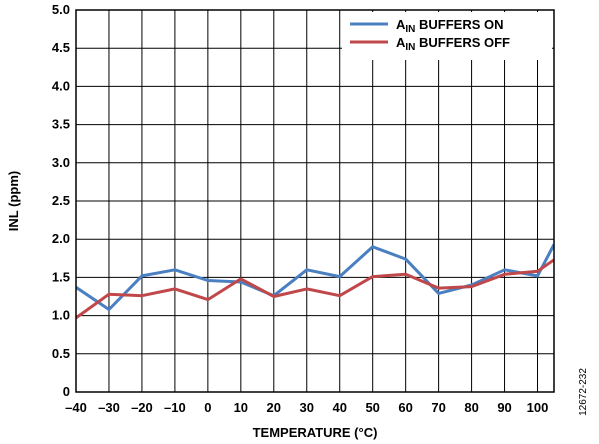 Image resolution: width=599 pixels, height=444 pixels. What do you see at coordinates (61, 353) in the screenshot?
I see `y-tick-label: 0.5` at bounding box center [61, 353].